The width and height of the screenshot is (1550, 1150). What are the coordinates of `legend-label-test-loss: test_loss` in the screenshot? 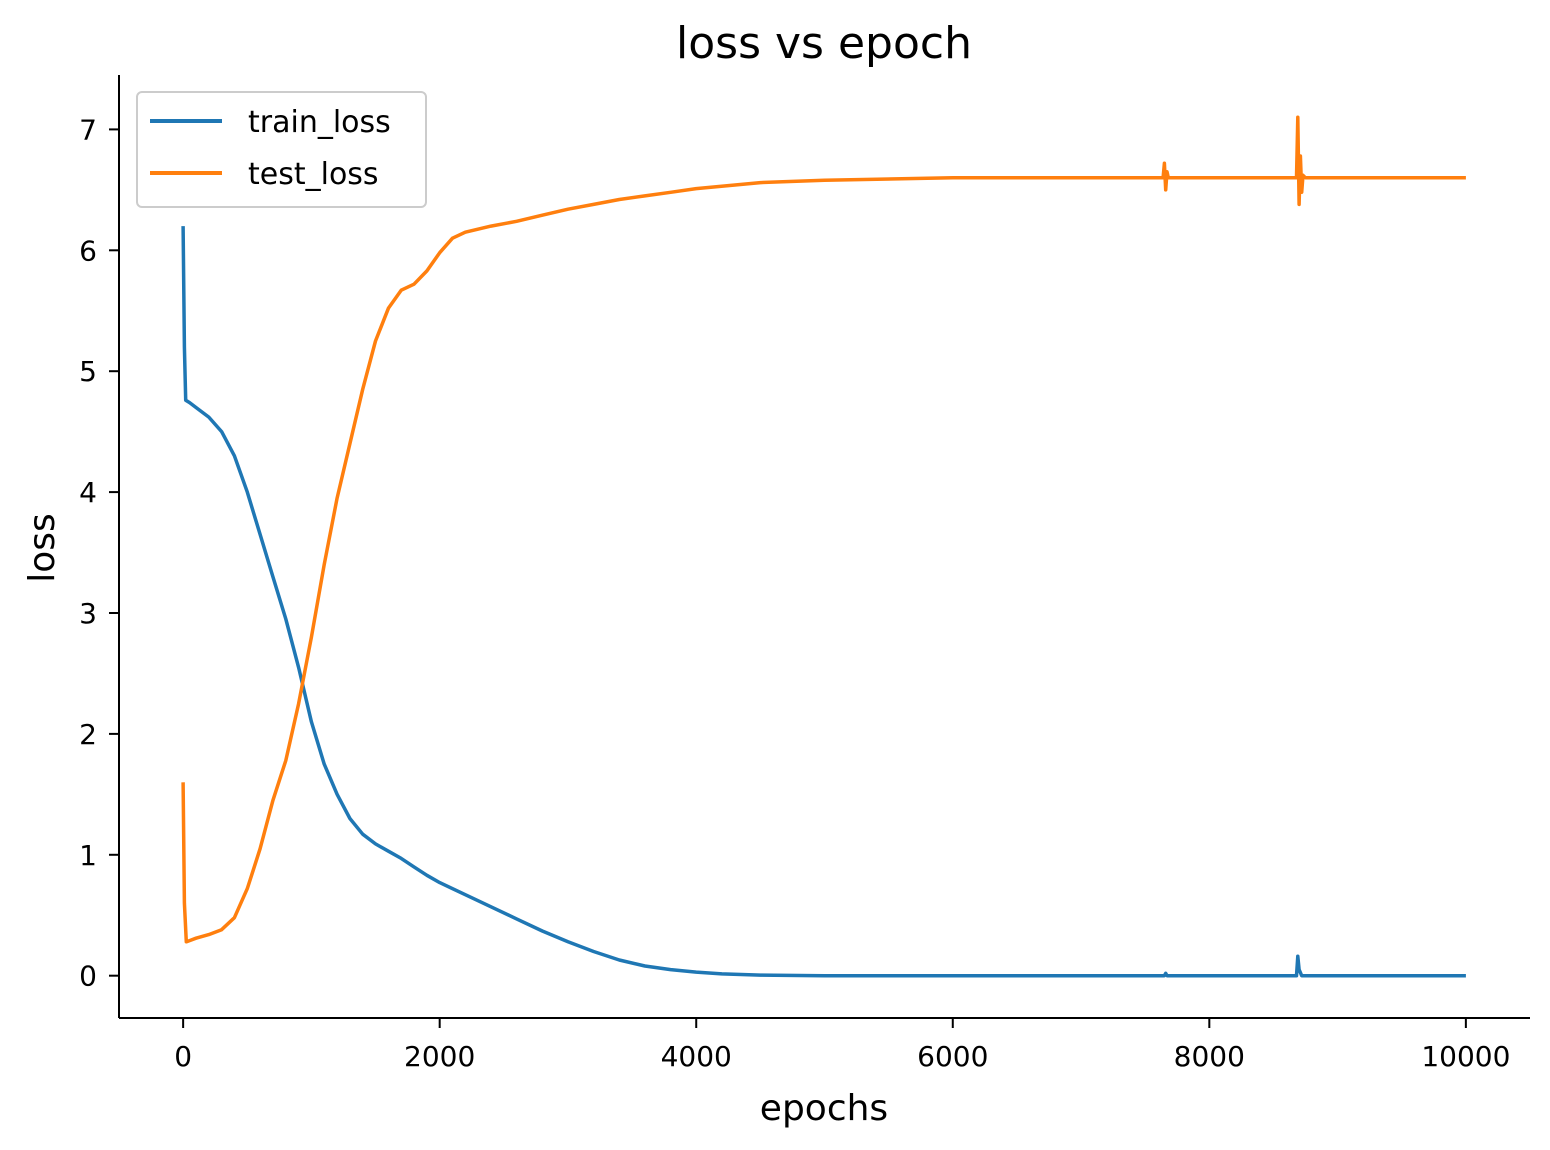 It's located at (313, 174).